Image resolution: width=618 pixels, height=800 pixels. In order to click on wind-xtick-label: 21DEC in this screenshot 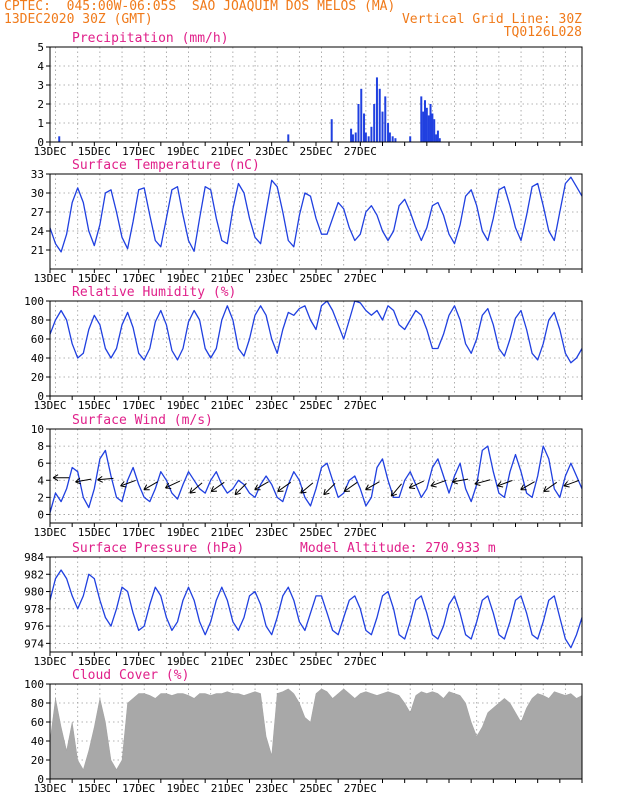, I will do `click(227, 532)`.